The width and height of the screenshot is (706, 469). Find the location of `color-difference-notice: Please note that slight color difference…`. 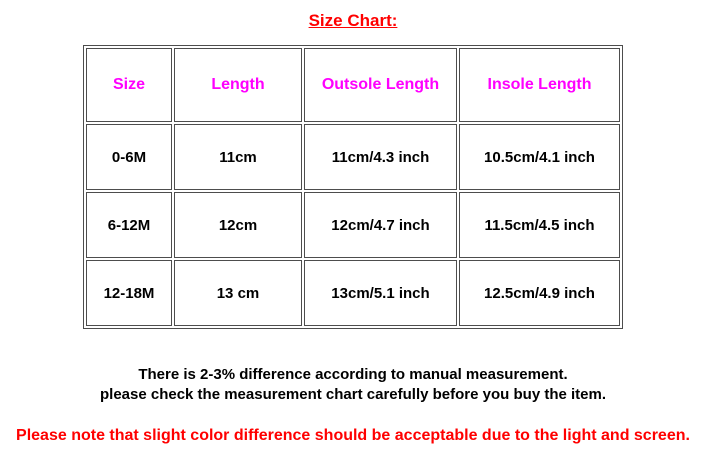

color-difference-notice: Please note that slight color difference… is located at coordinates (353, 435).